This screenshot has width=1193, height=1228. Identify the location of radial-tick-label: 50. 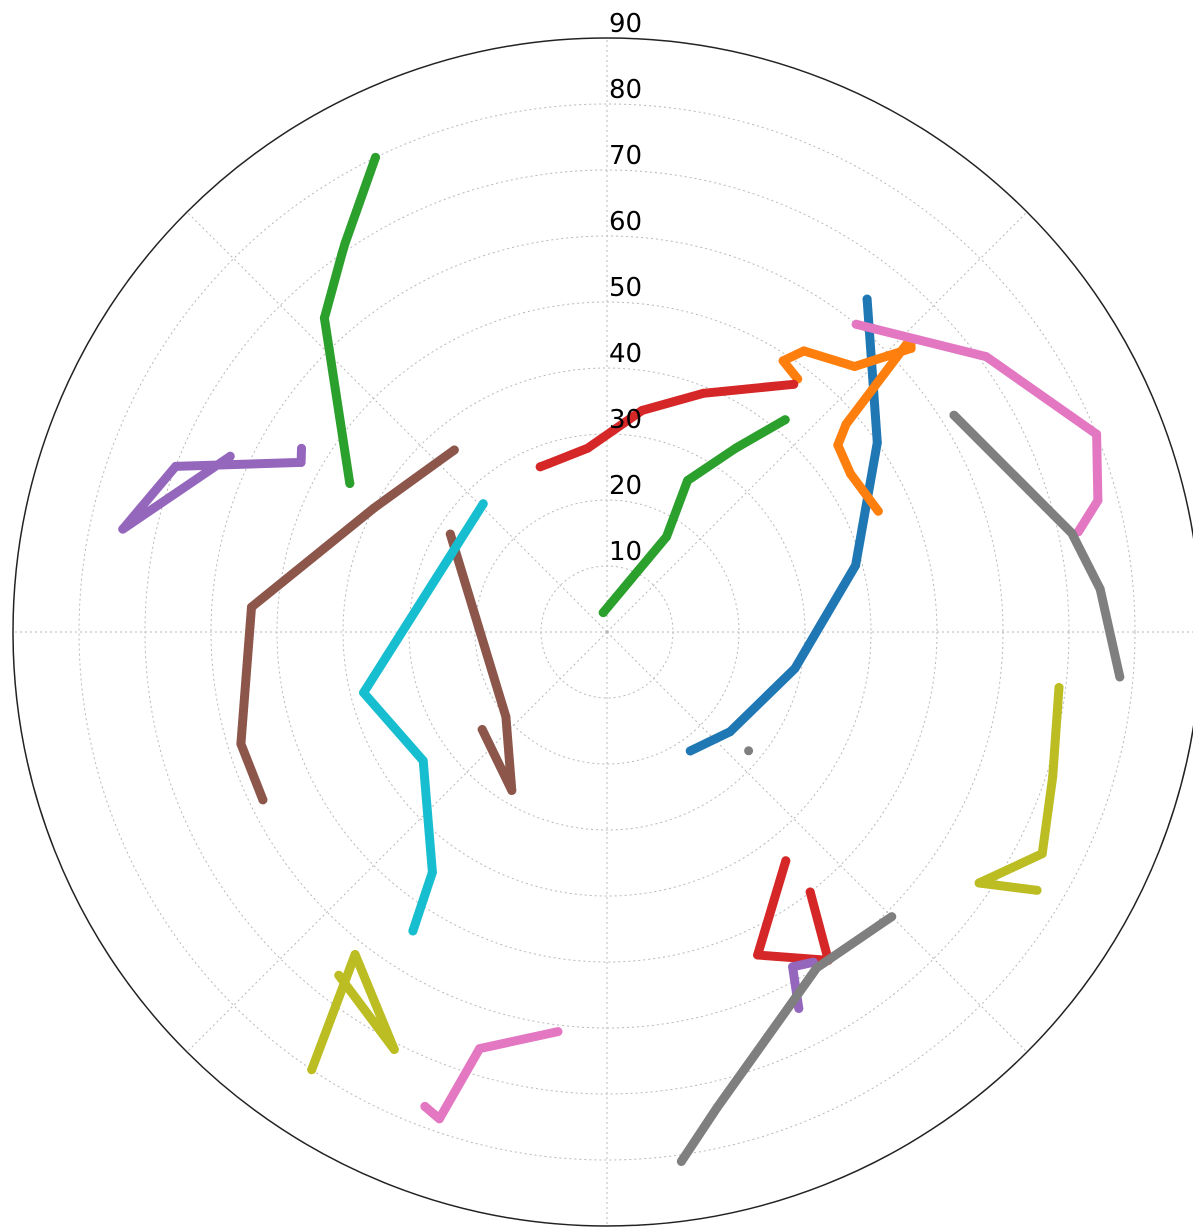
(625, 288).